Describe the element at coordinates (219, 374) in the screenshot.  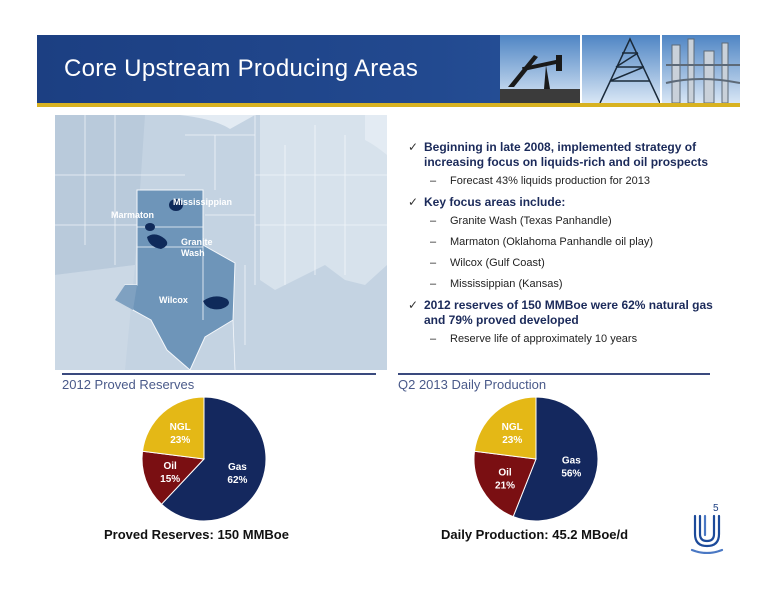
I see `chart-rule-reserves` at that location.